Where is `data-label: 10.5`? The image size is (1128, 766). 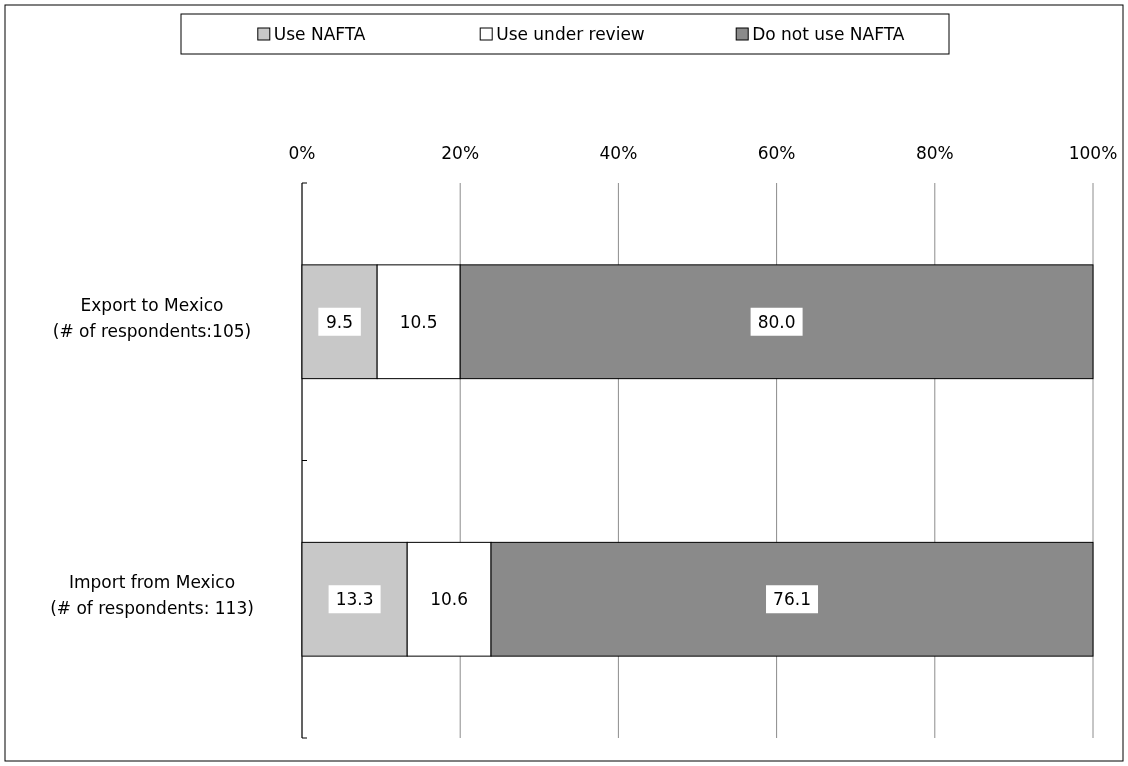
data-label: 10.5 is located at coordinates (418, 321).